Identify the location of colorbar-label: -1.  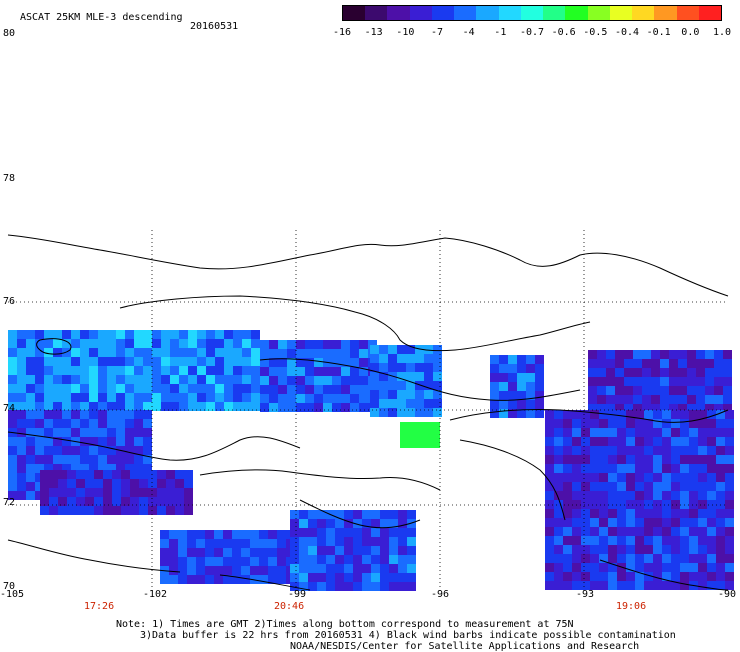
(500, 32).